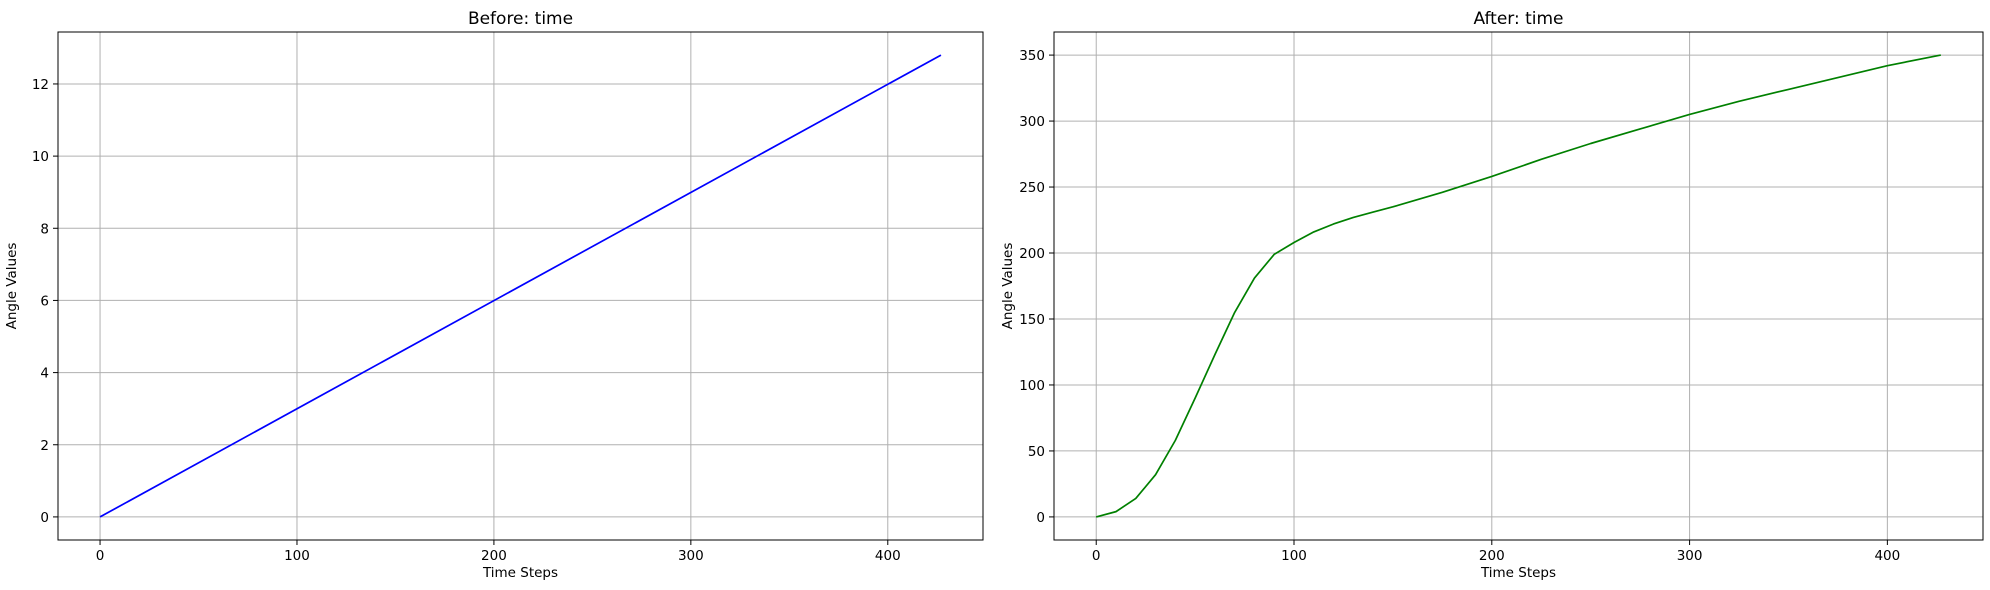  I want to click on y-tick-label: 6, so click(44, 301).